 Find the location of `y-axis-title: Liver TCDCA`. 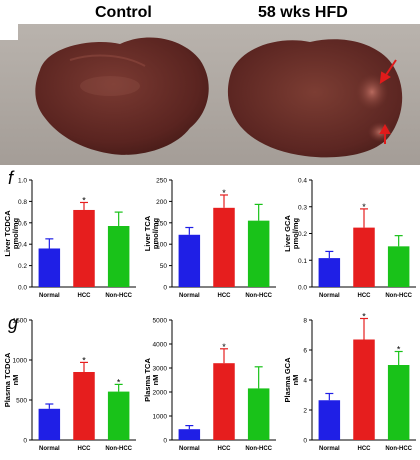

y-axis-title: Liver TCDCA is located at coordinates (7, 233).